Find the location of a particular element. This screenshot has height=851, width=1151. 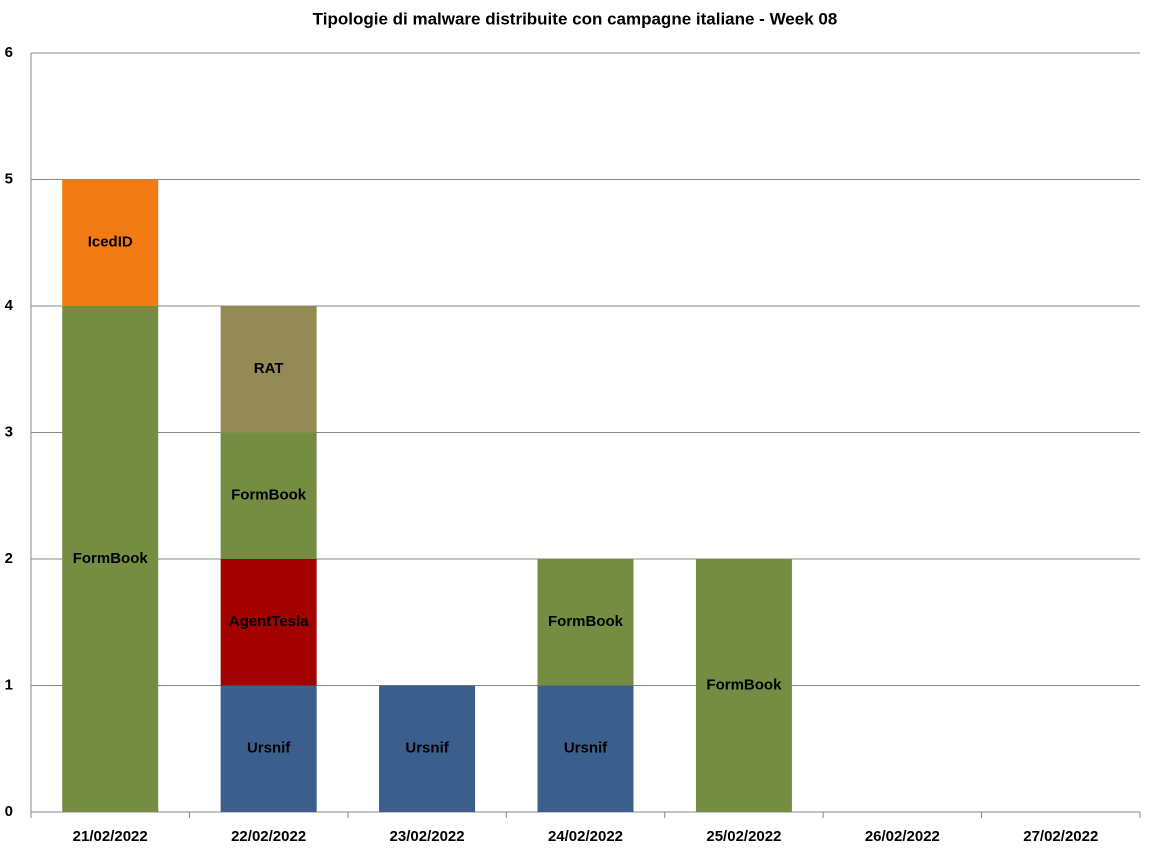

x-tick-label: 21/02/2022 is located at coordinates (110, 836).